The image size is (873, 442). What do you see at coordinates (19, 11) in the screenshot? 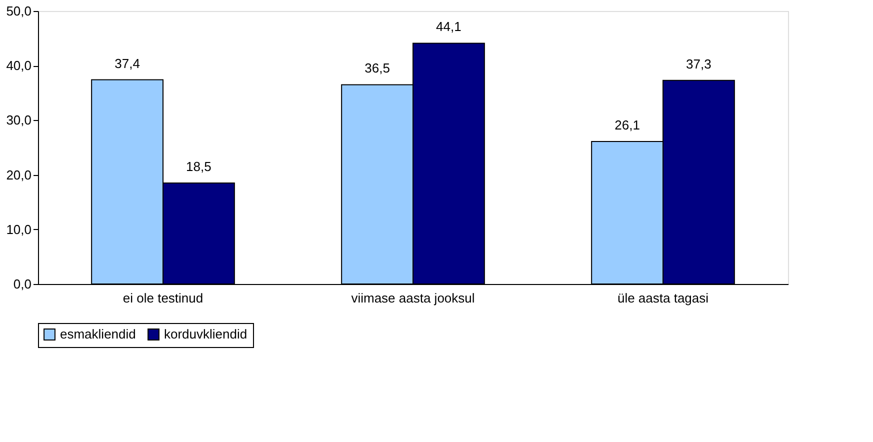
I see `y-tick-label: 50,0` at bounding box center [19, 11].